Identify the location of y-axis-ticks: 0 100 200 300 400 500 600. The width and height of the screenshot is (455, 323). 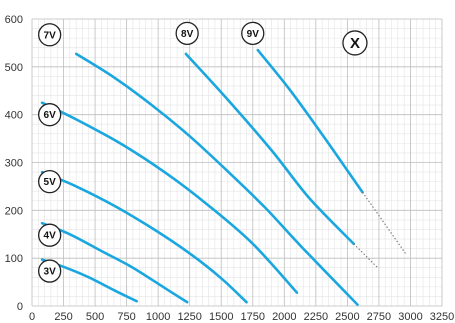
(14, 163).